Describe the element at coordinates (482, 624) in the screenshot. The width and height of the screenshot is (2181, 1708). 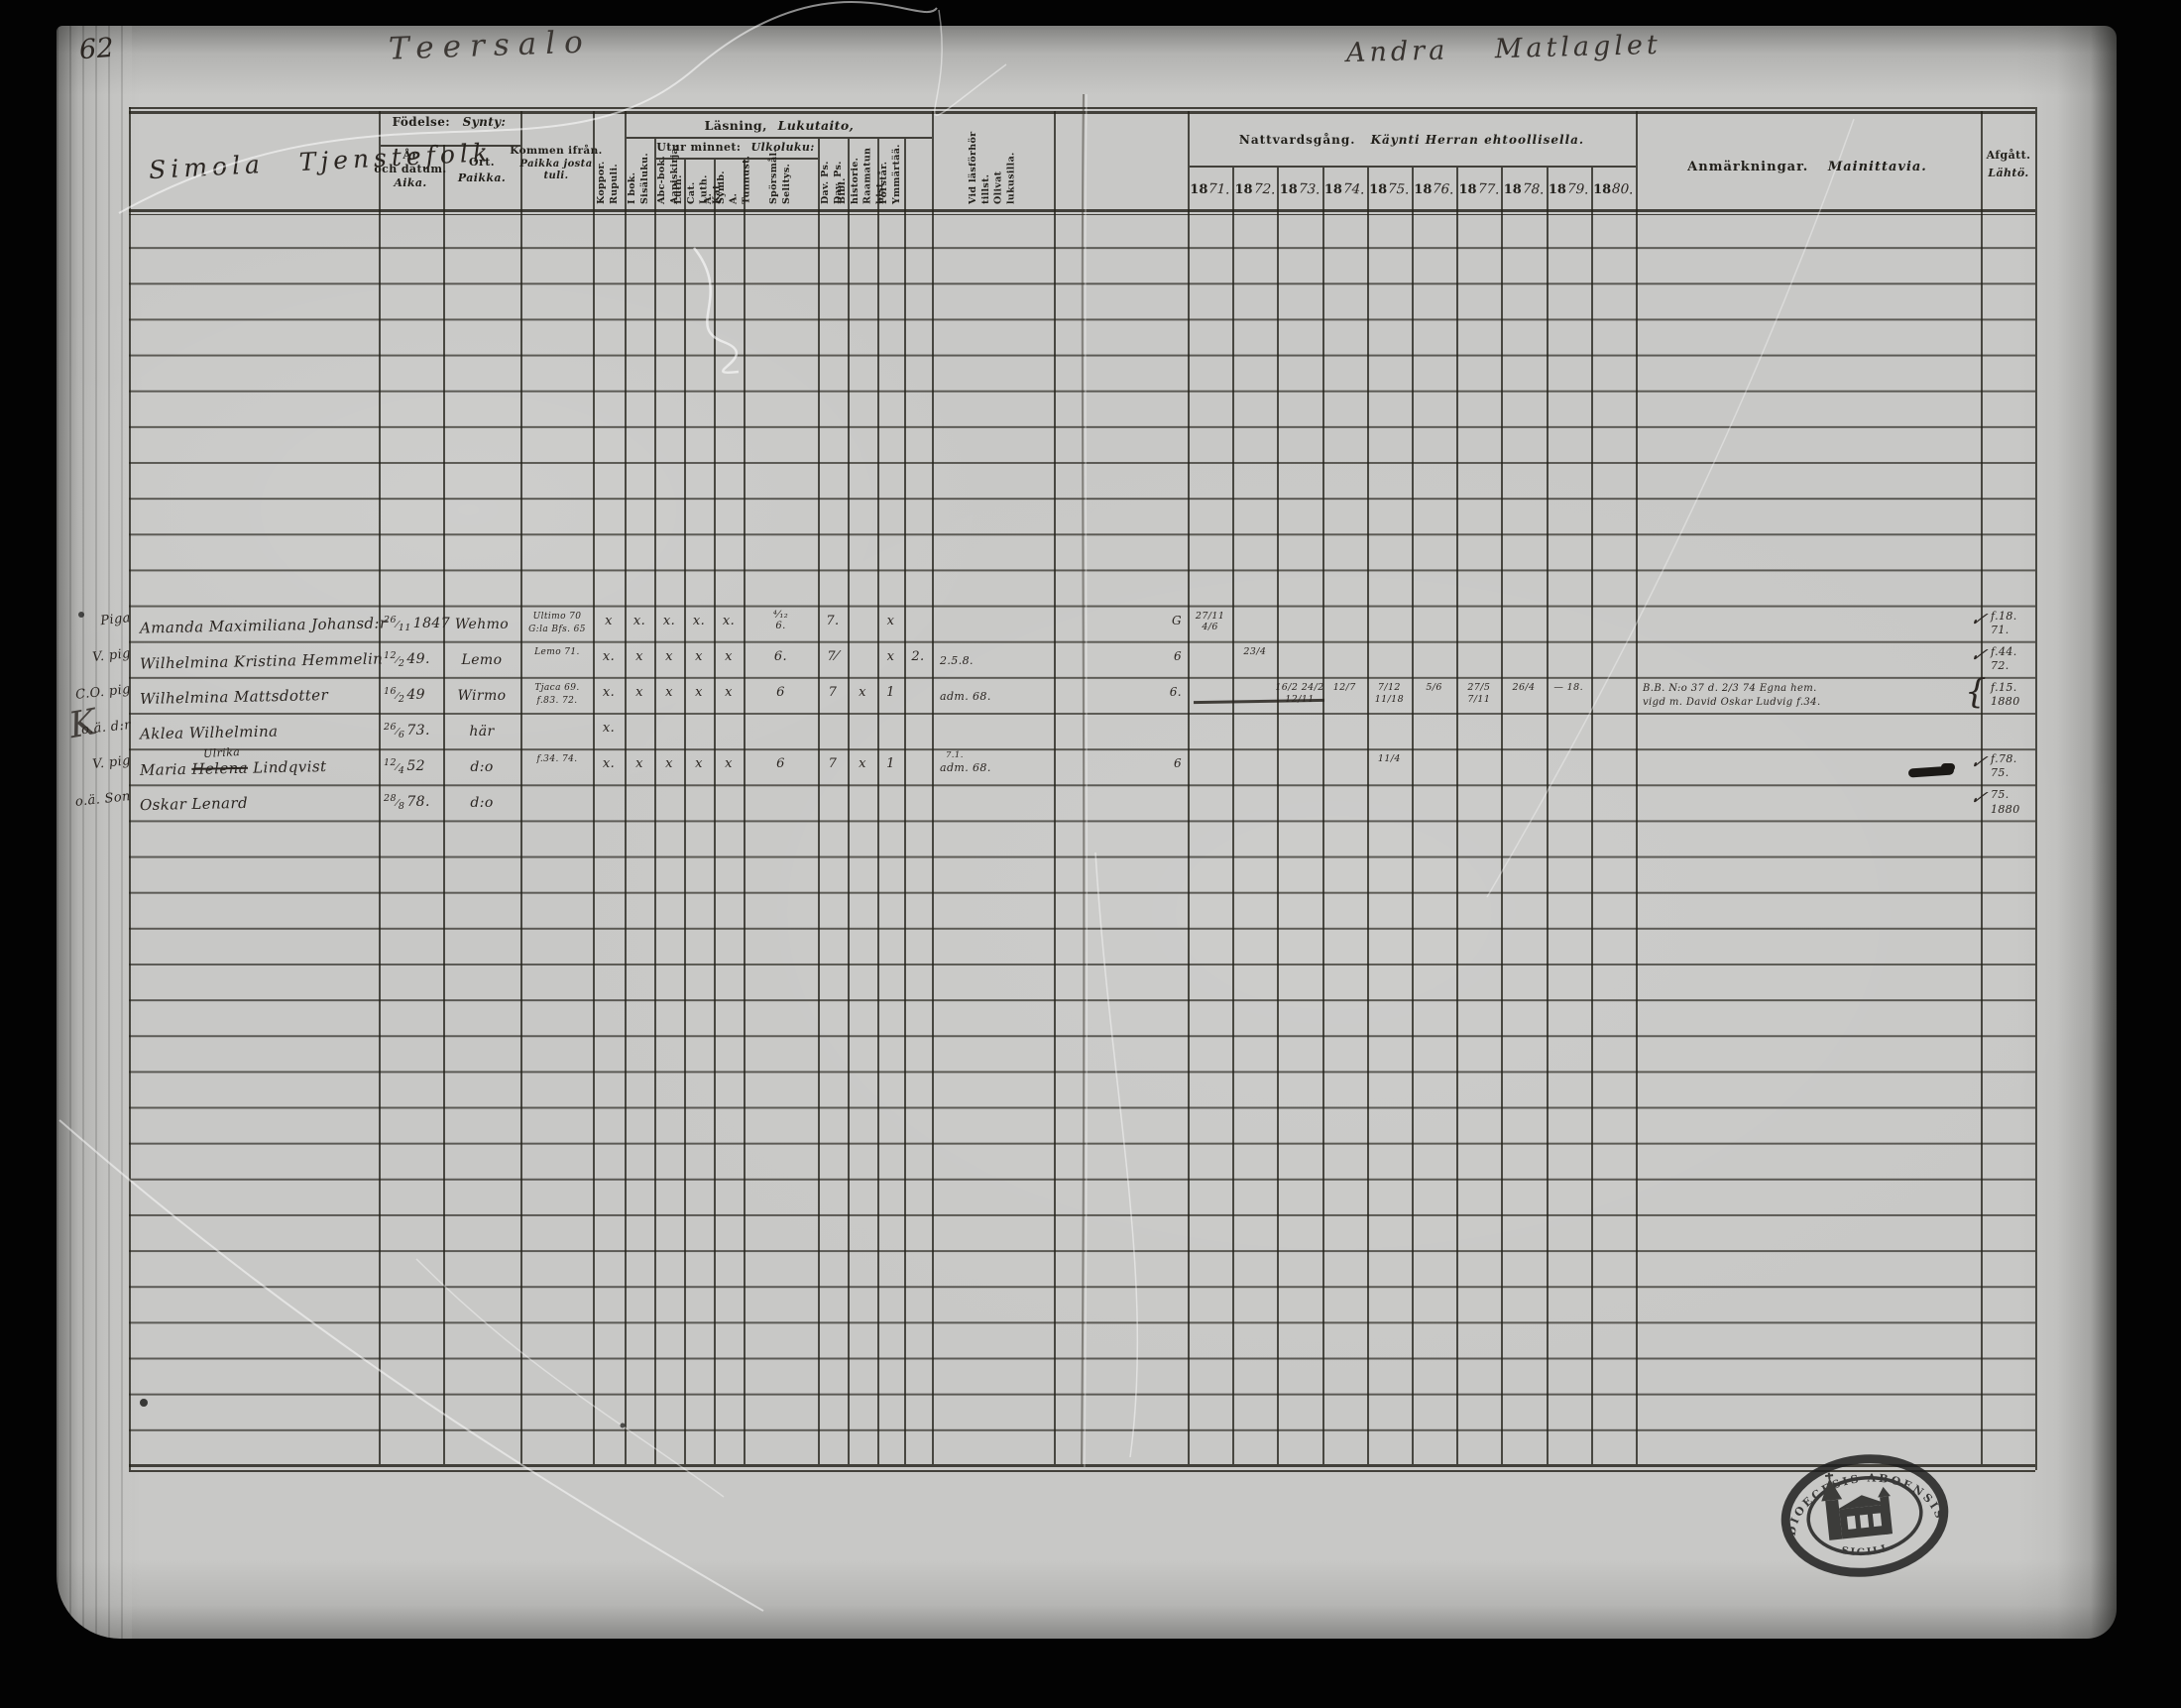
I see `entry-birth-place: Wehmo` at that location.